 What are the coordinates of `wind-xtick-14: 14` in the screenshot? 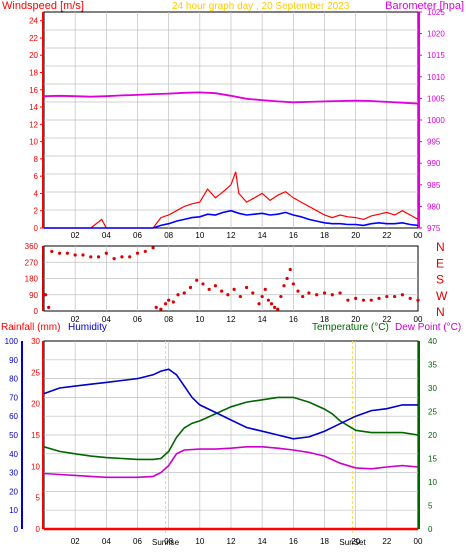 It's located at (262, 235).